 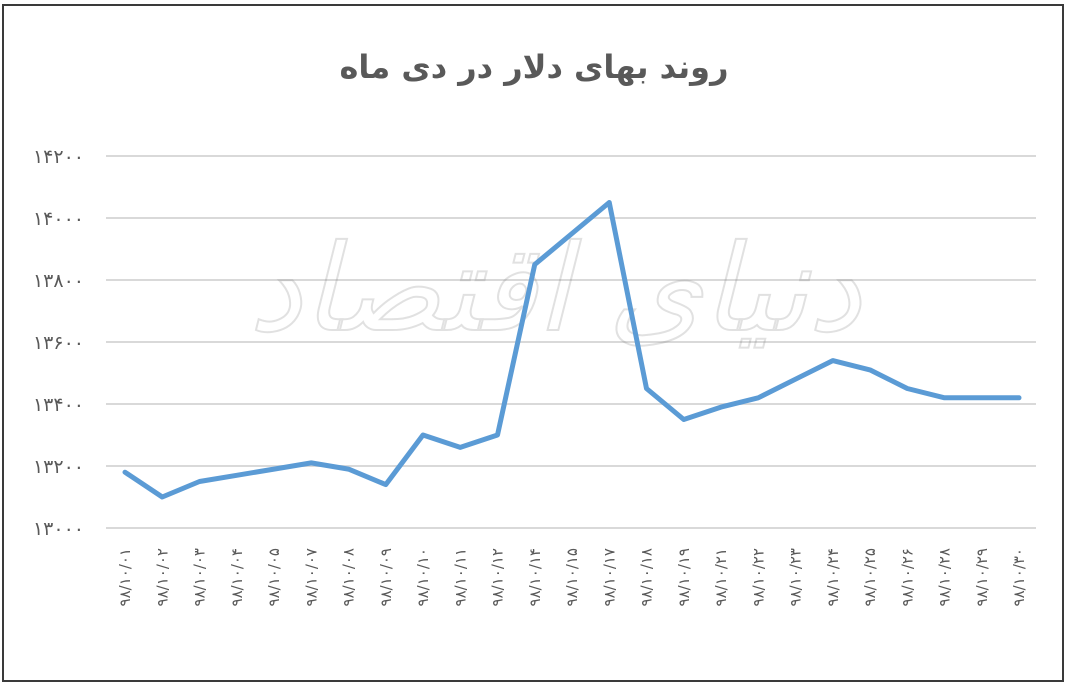 What do you see at coordinates (907, 577) in the screenshot?
I see `x-tick-label: ۹۸/۱۰/۲۶` at bounding box center [907, 577].